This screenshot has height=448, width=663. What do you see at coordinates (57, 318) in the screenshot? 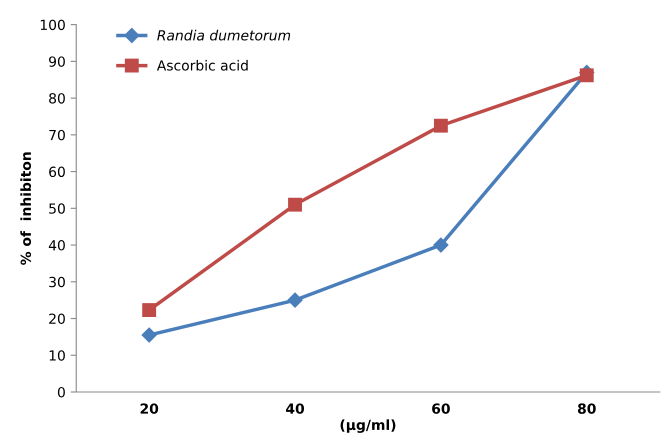
I see `y-tick-label: 20` at bounding box center [57, 318].